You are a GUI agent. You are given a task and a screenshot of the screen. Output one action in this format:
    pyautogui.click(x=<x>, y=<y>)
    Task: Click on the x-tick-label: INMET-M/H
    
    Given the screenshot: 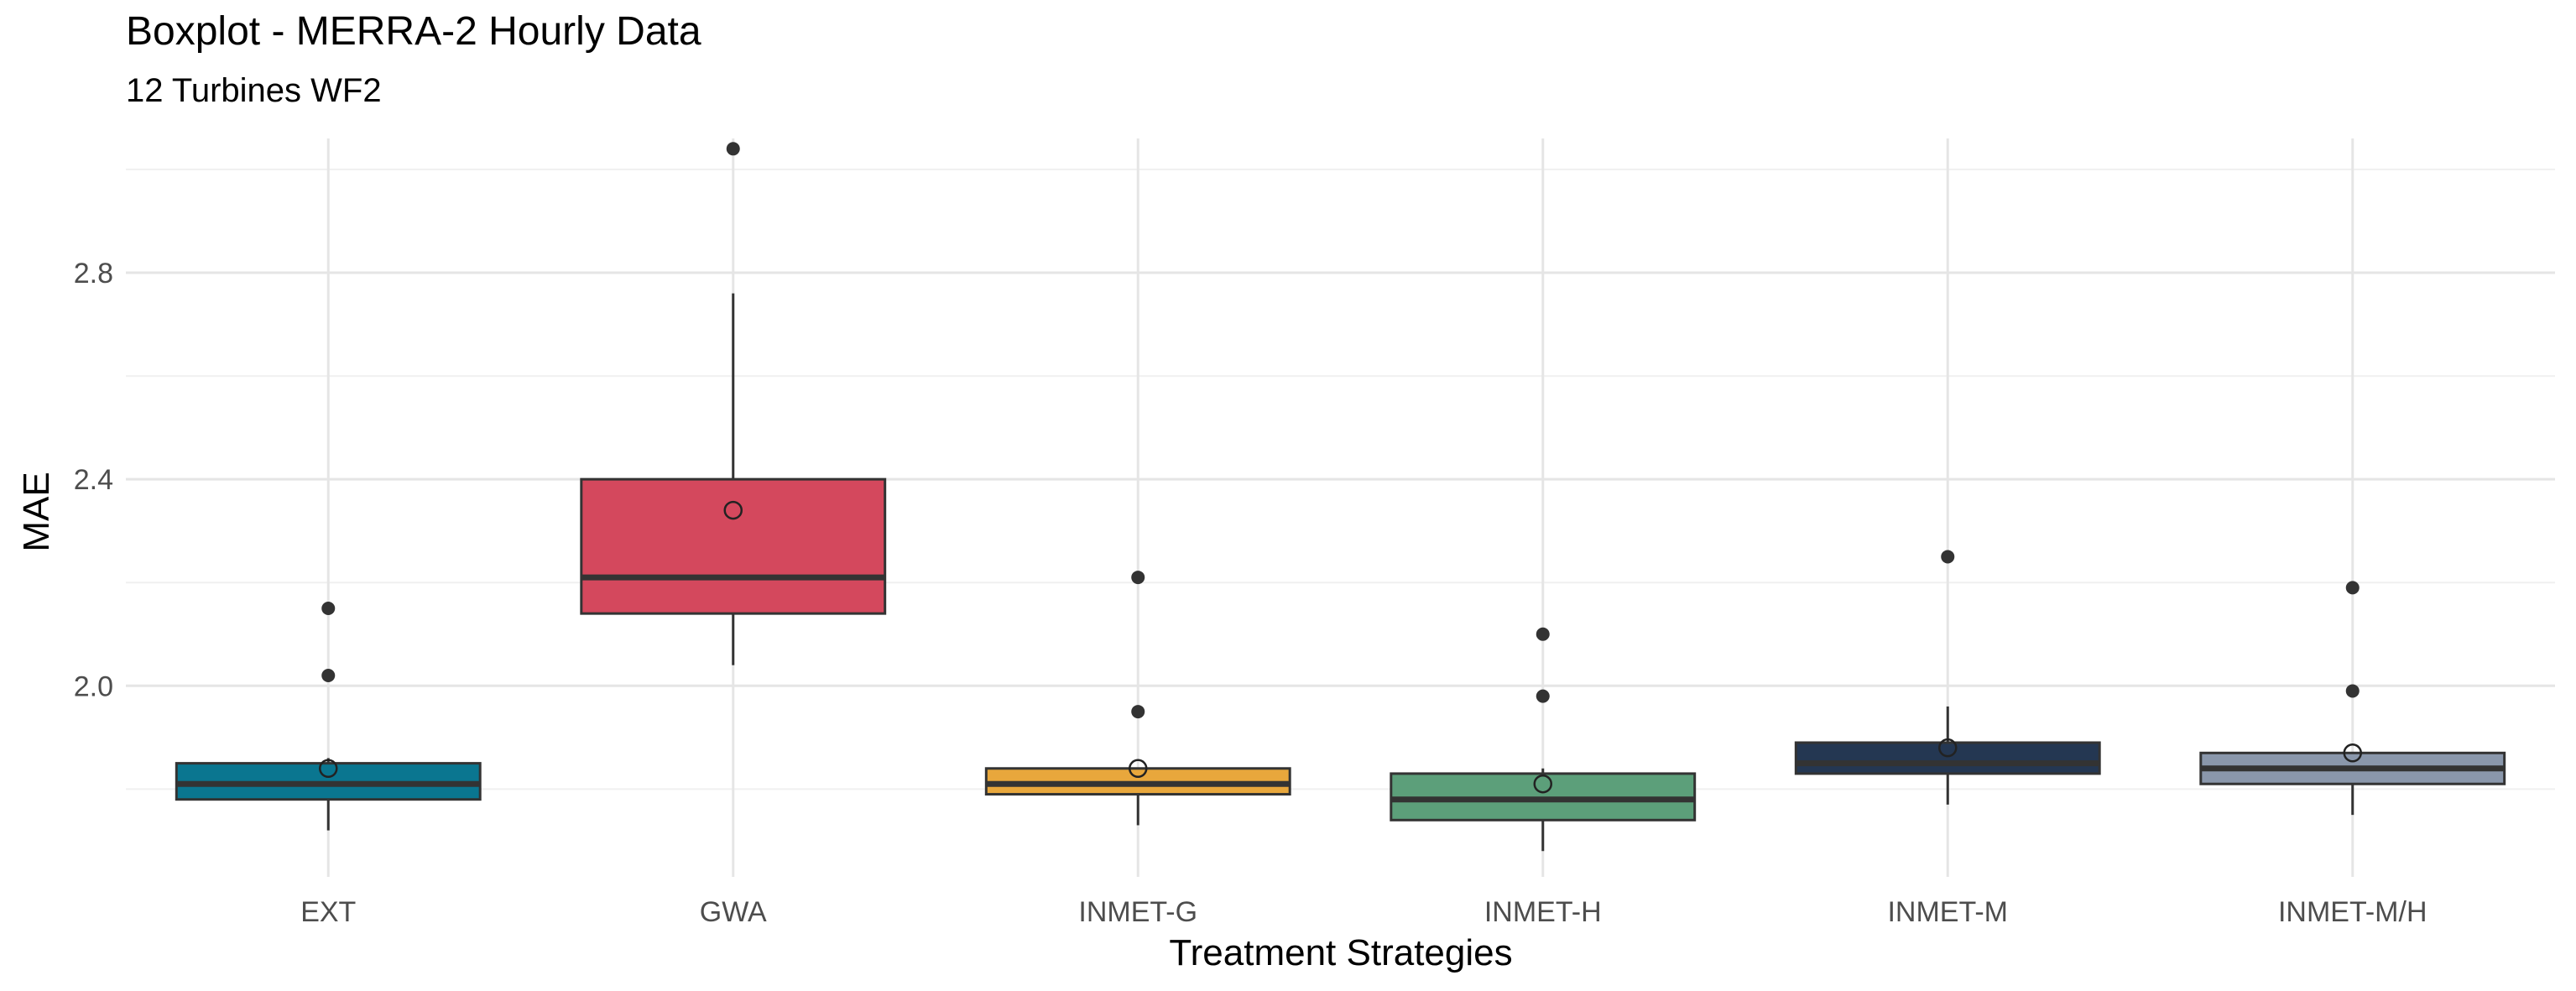 What is the action you would take?
    pyautogui.click(x=2352, y=912)
    